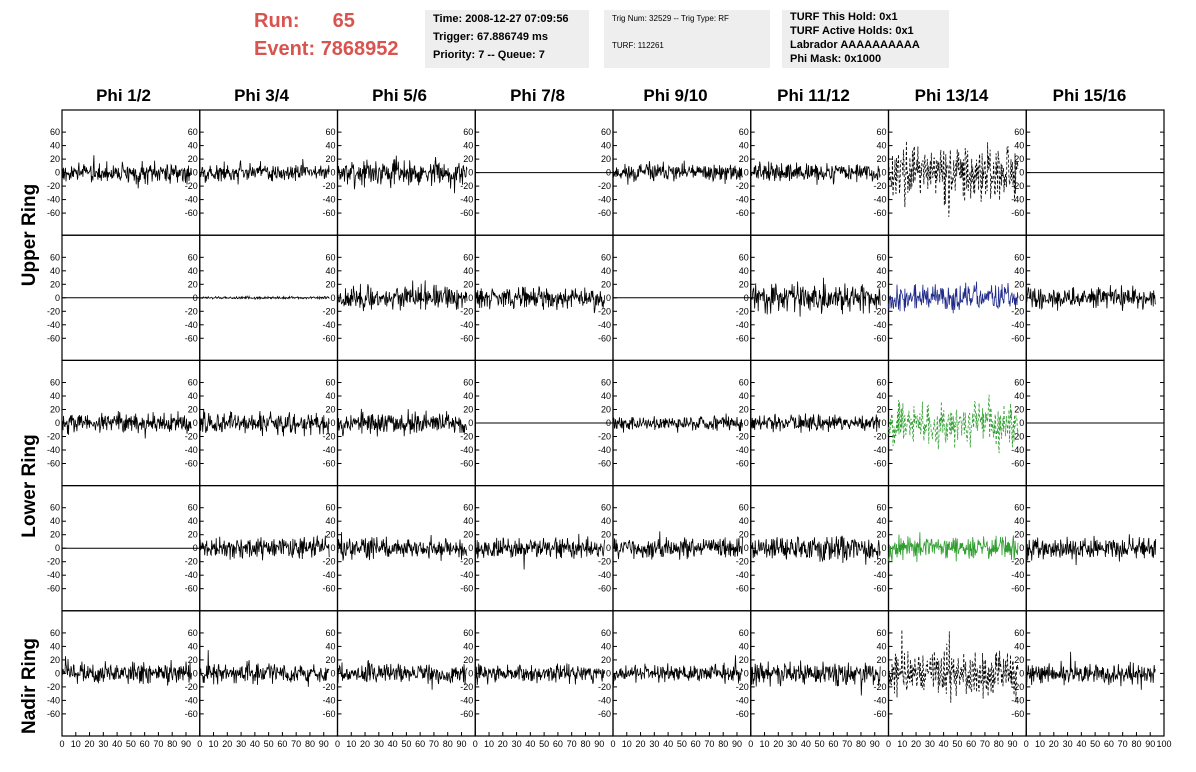  I want to click on x-tick-label: 30, so click(241, 744).